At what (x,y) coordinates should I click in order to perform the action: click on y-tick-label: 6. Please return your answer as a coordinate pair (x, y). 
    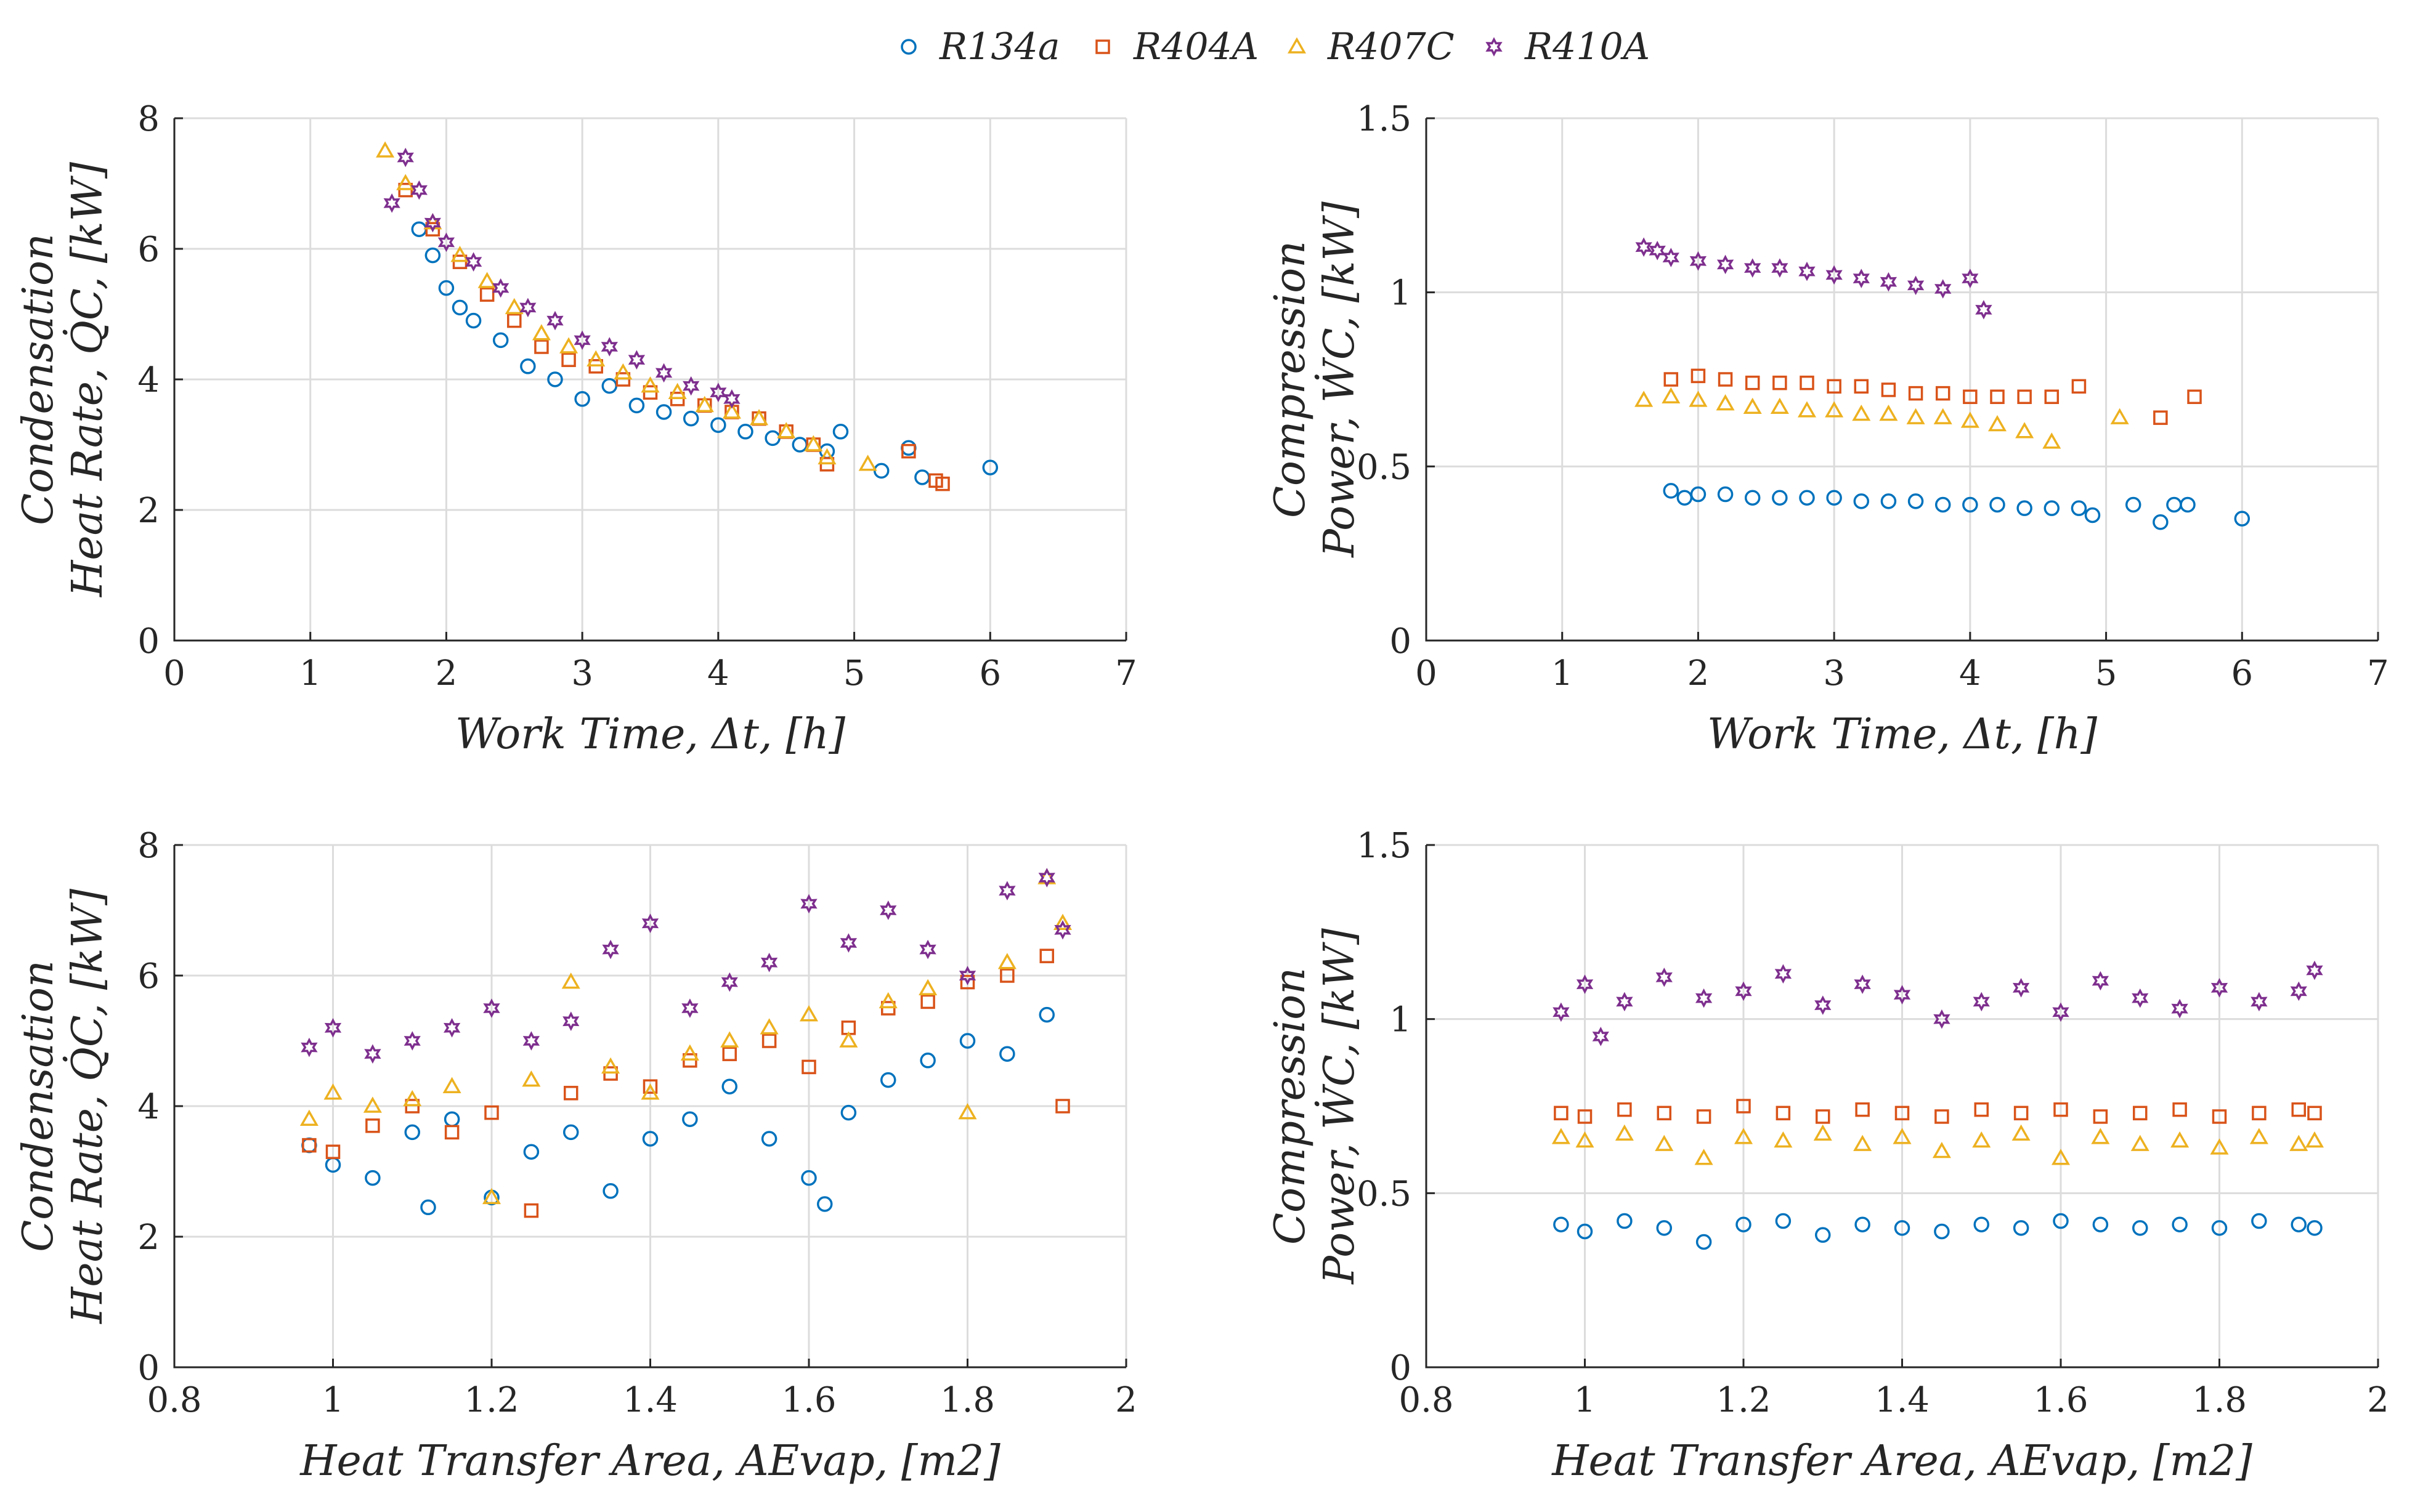
    Looking at the image, I should click on (149, 250).